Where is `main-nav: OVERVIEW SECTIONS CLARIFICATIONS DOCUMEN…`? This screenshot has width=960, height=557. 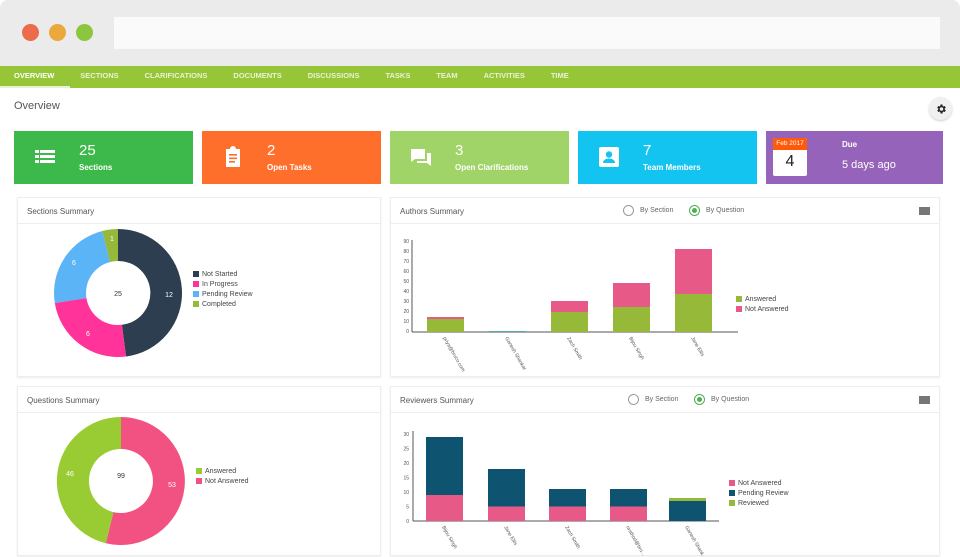
main-nav: OVERVIEW SECTIONS CLARIFICATIONS DOCUMEN… is located at coordinates (480, 77).